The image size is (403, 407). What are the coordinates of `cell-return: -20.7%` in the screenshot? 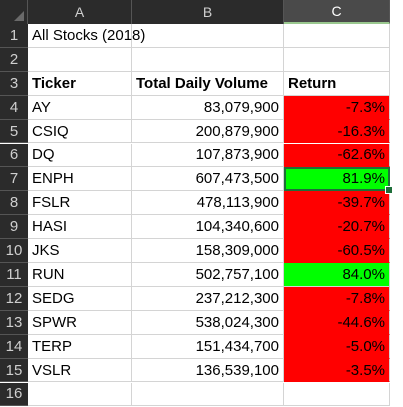 It's located at (337, 227).